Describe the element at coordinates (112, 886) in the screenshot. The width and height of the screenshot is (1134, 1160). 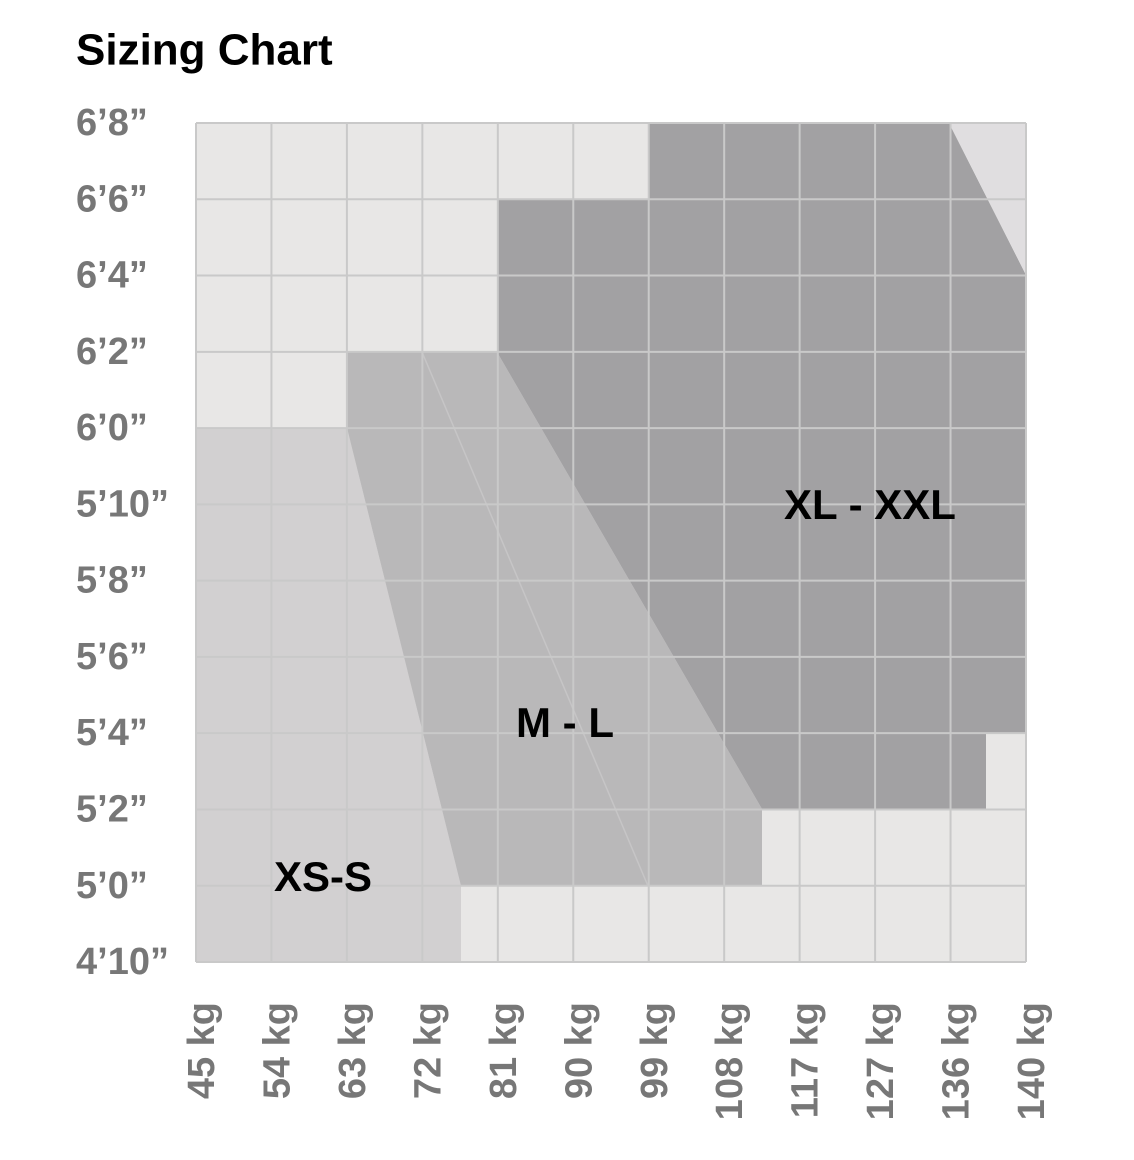
I see `y-tick-label: 5’0”` at that location.